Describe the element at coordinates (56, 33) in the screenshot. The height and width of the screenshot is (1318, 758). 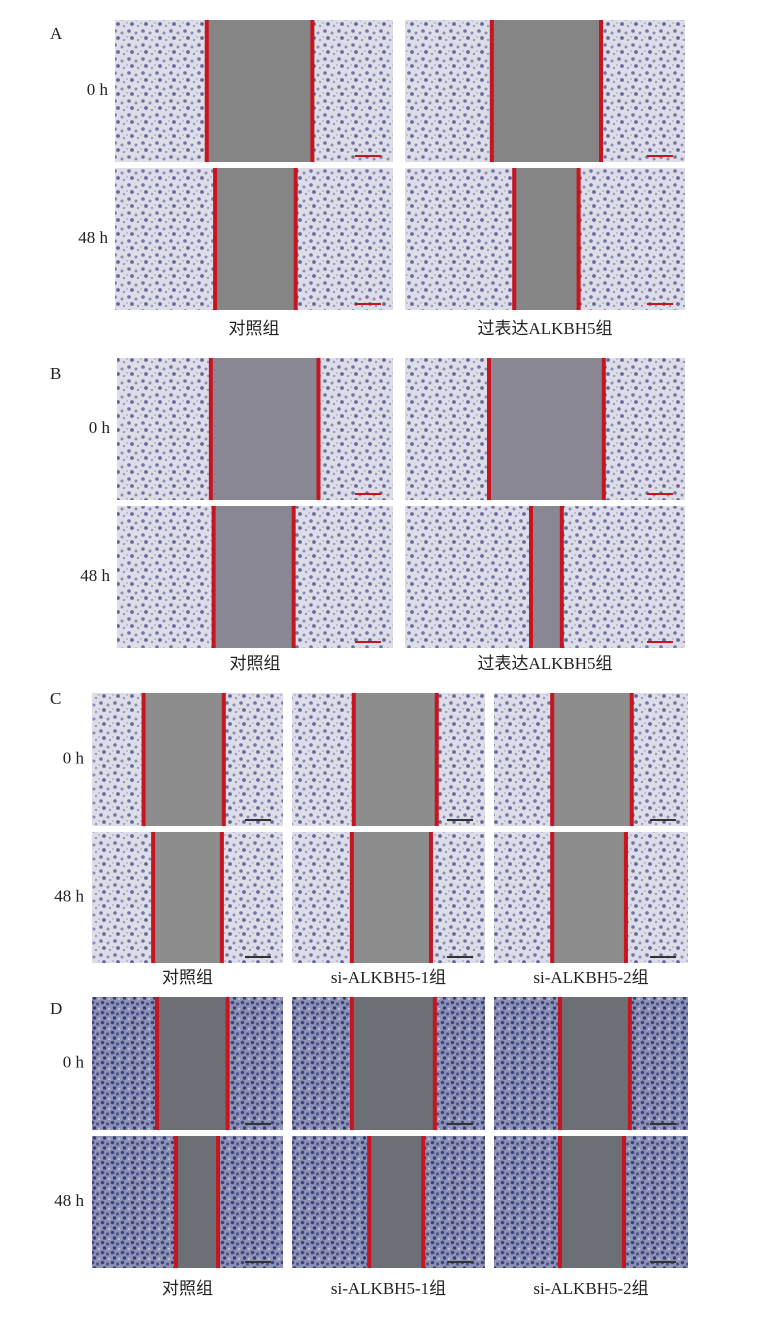
I see `panel-label: A` at that location.